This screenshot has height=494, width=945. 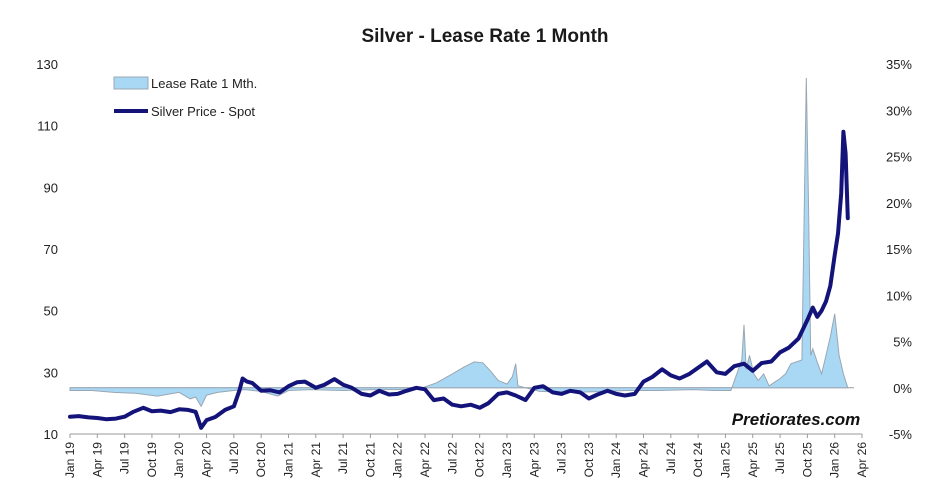 I want to click on y-right-tick-label: 10%, so click(x=899, y=295).